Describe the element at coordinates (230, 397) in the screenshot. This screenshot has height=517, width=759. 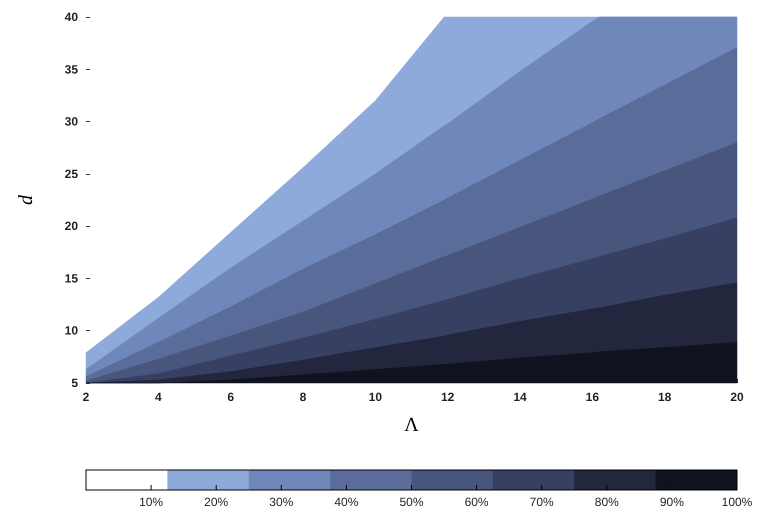
I see `x-tick-label: 6` at that location.